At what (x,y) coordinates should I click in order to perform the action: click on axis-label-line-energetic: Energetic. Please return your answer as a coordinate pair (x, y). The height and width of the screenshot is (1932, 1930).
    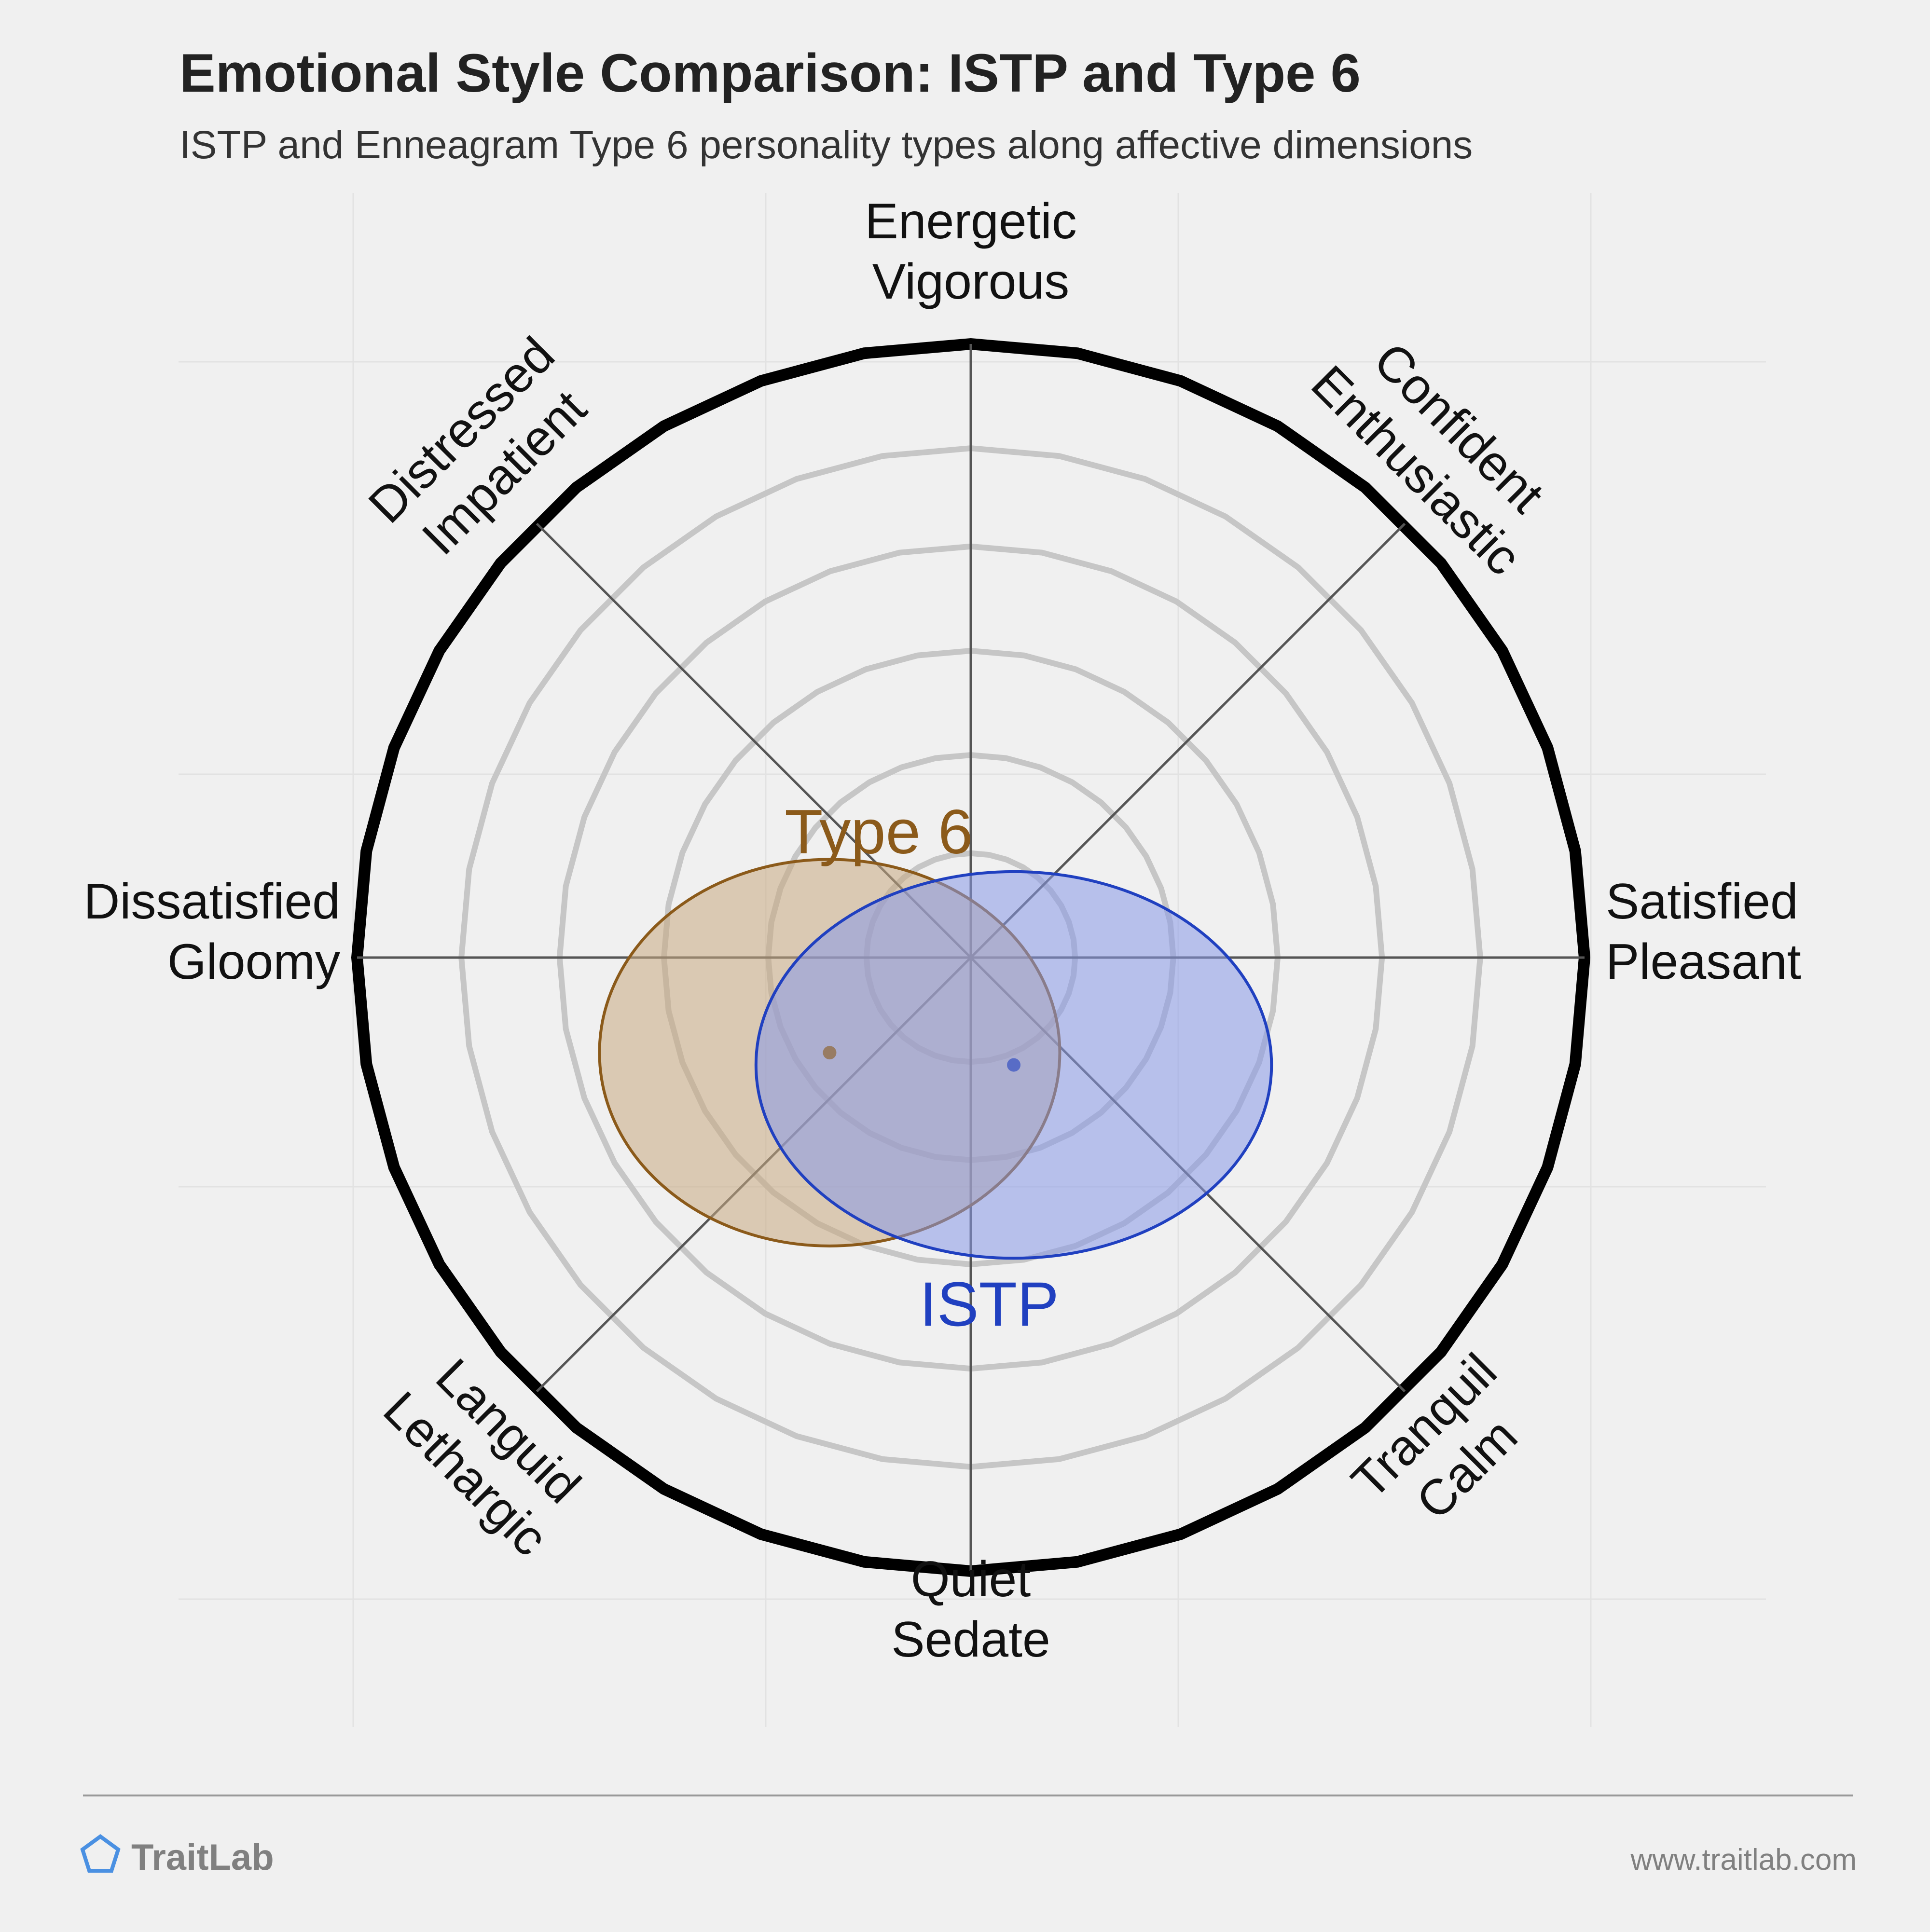
    Looking at the image, I should click on (970, 221).